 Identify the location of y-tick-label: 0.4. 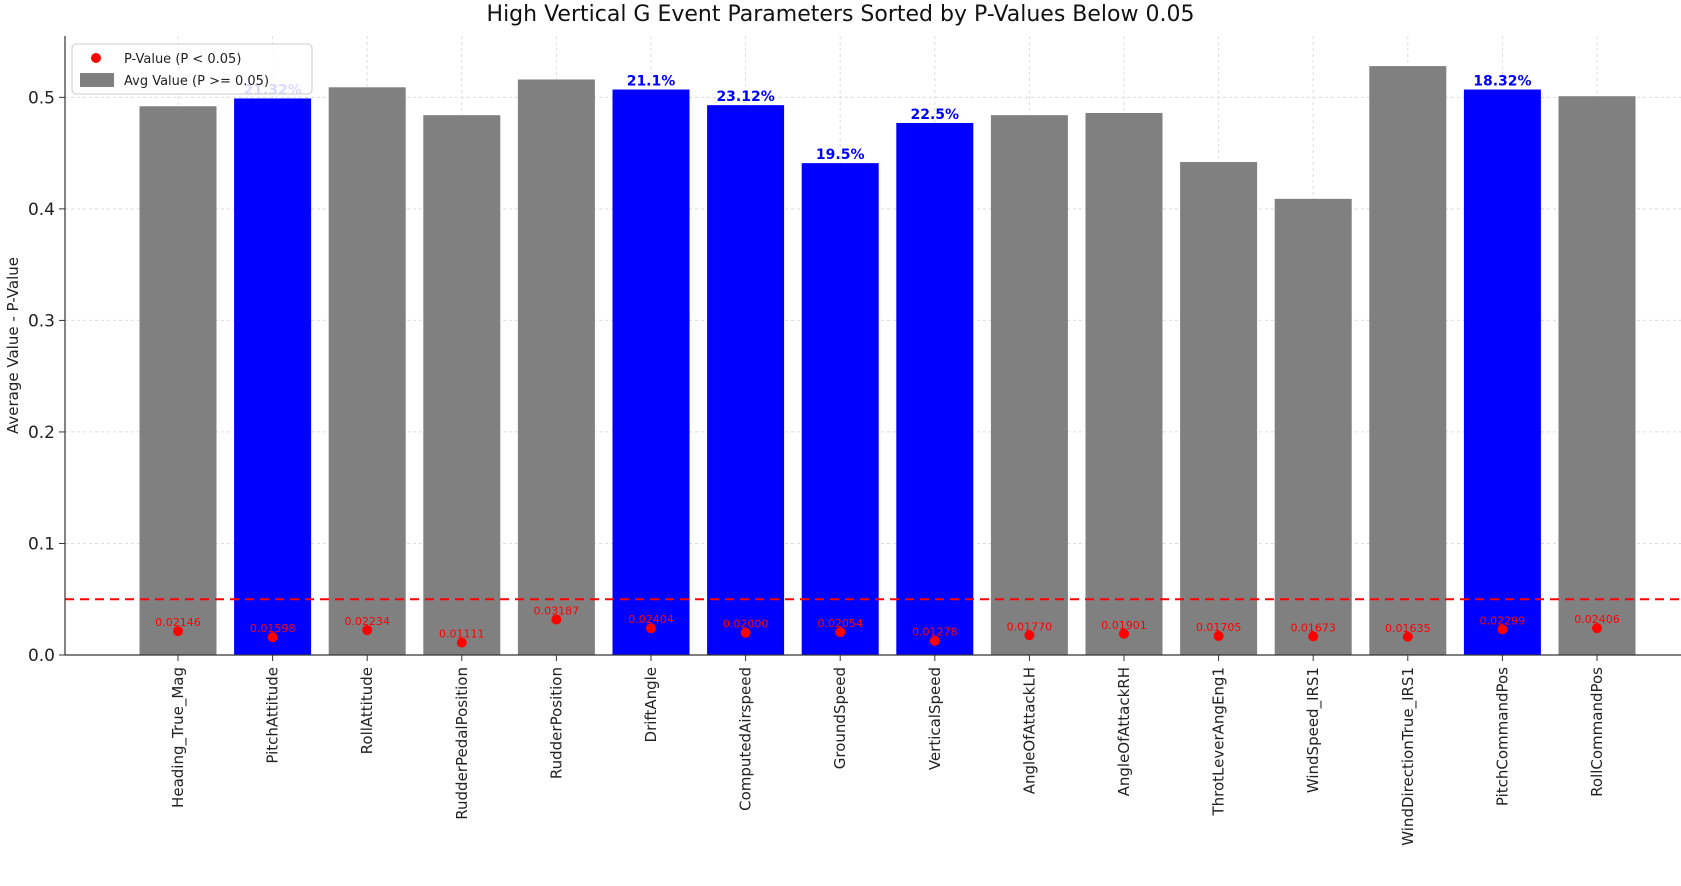
(41, 210).